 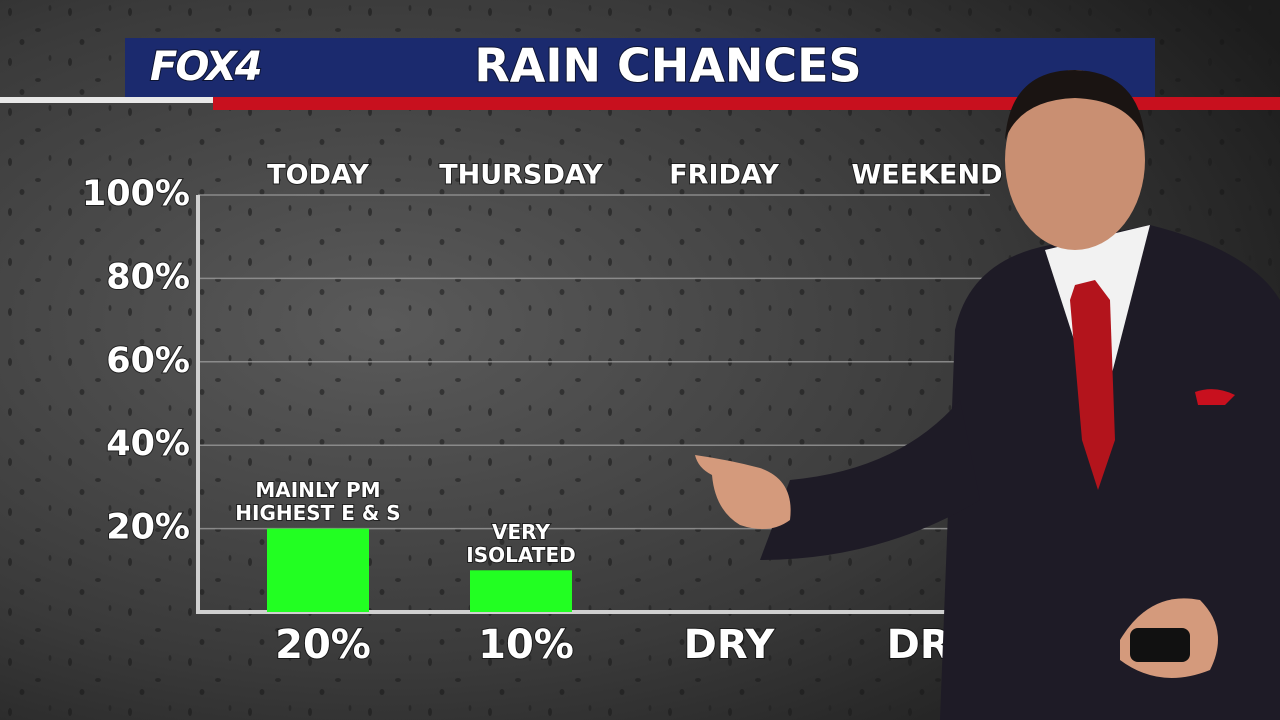 I want to click on presenter-arm, so click(x=870, y=480).